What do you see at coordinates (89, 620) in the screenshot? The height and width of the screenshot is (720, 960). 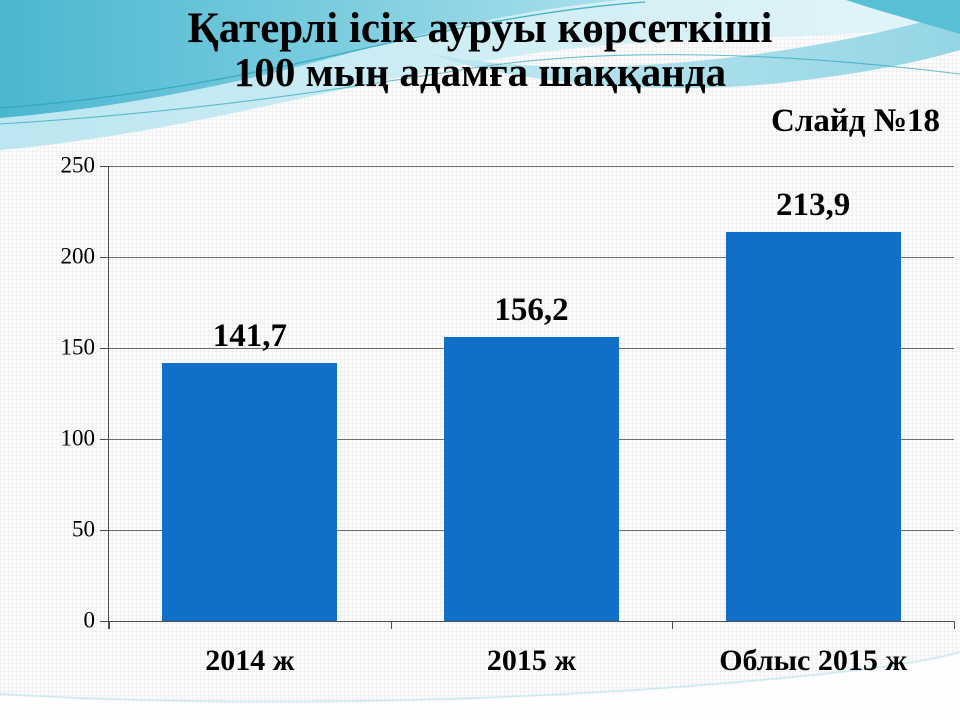 I see `y-axis-tick-label-0: 0` at bounding box center [89, 620].